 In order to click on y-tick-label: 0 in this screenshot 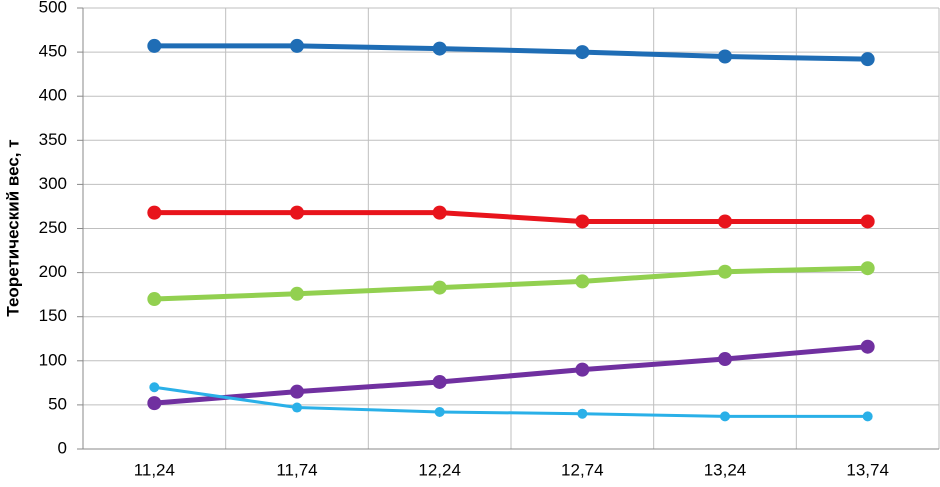, I will do `click(62, 447)`.